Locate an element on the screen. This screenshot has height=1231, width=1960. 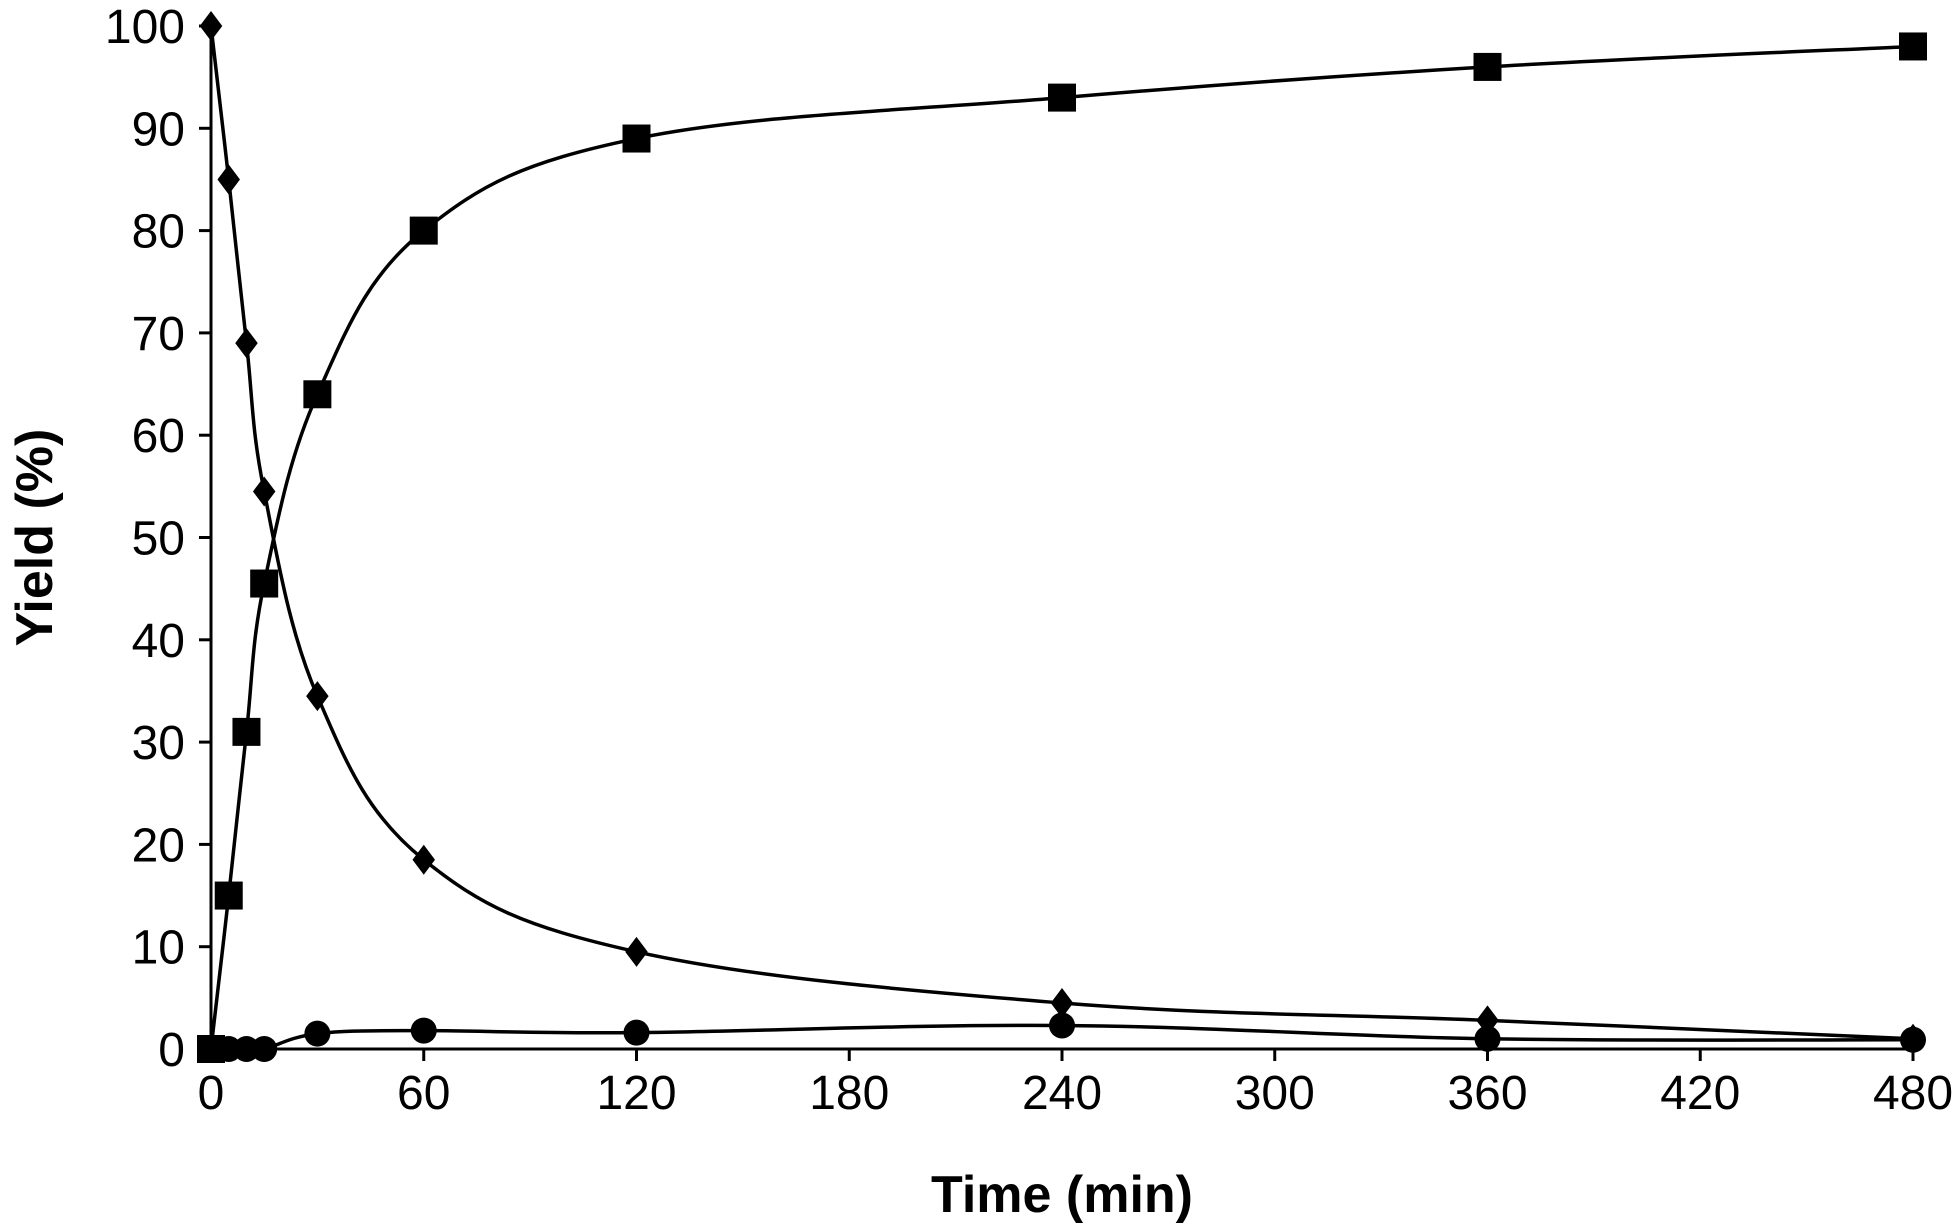
y-tick-label: 30 is located at coordinates (158, 743).